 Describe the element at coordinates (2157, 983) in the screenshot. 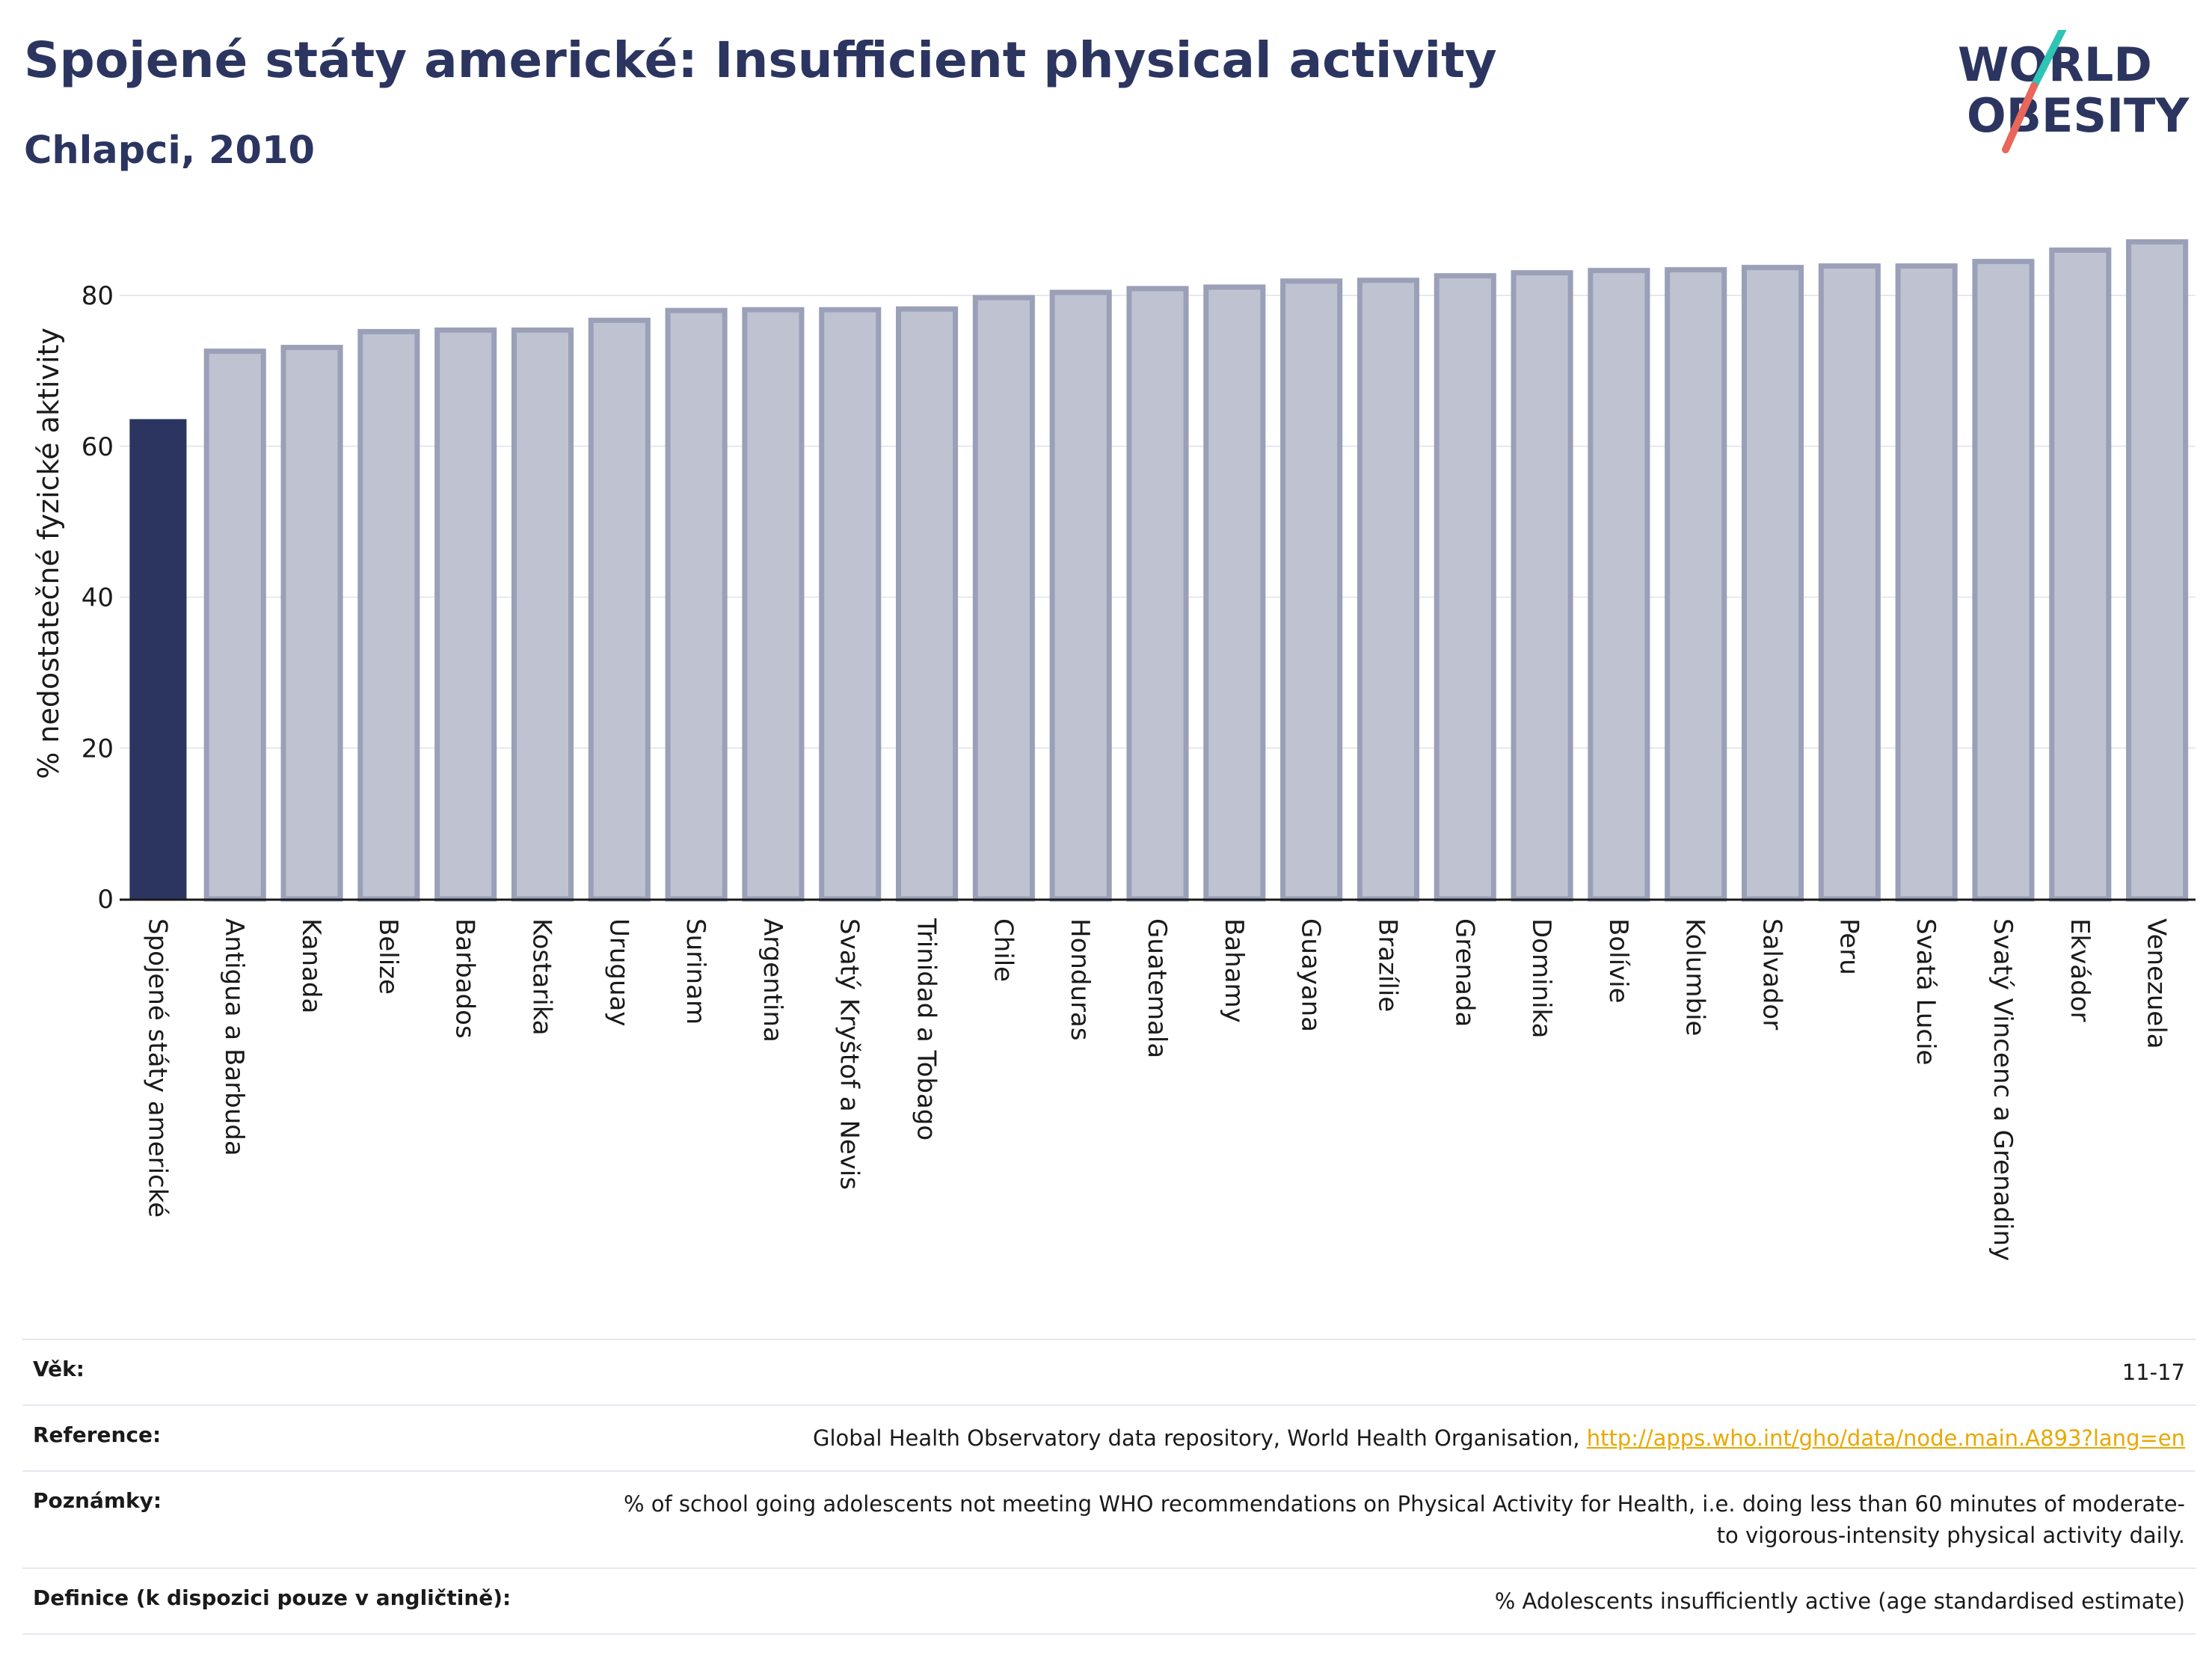

I see `x-tick-label: Venezuela` at that location.